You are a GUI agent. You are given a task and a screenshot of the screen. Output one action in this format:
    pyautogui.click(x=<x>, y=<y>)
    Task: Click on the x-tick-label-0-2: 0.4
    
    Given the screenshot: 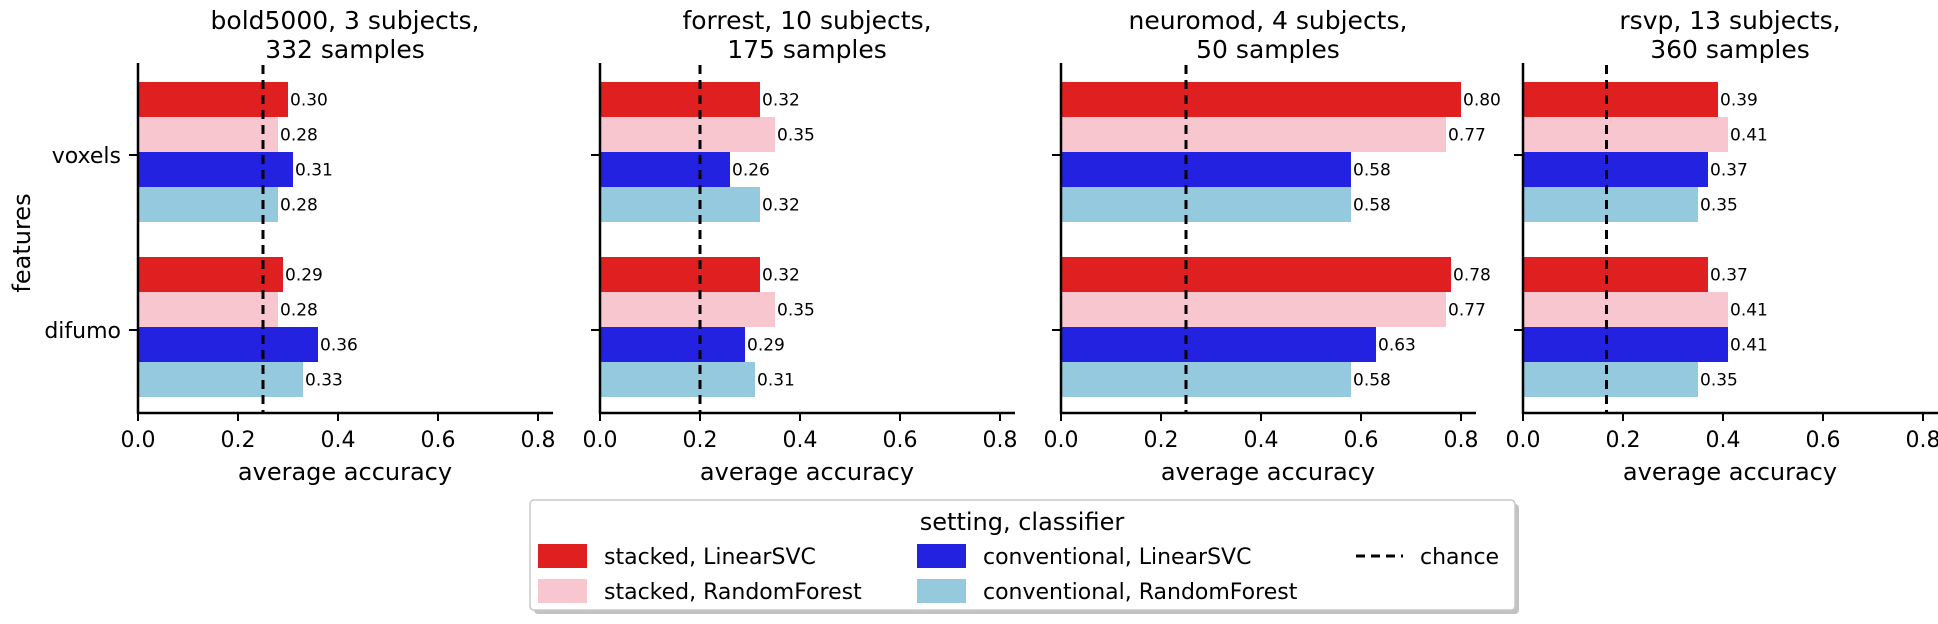 What is the action you would take?
    pyautogui.click(x=338, y=440)
    